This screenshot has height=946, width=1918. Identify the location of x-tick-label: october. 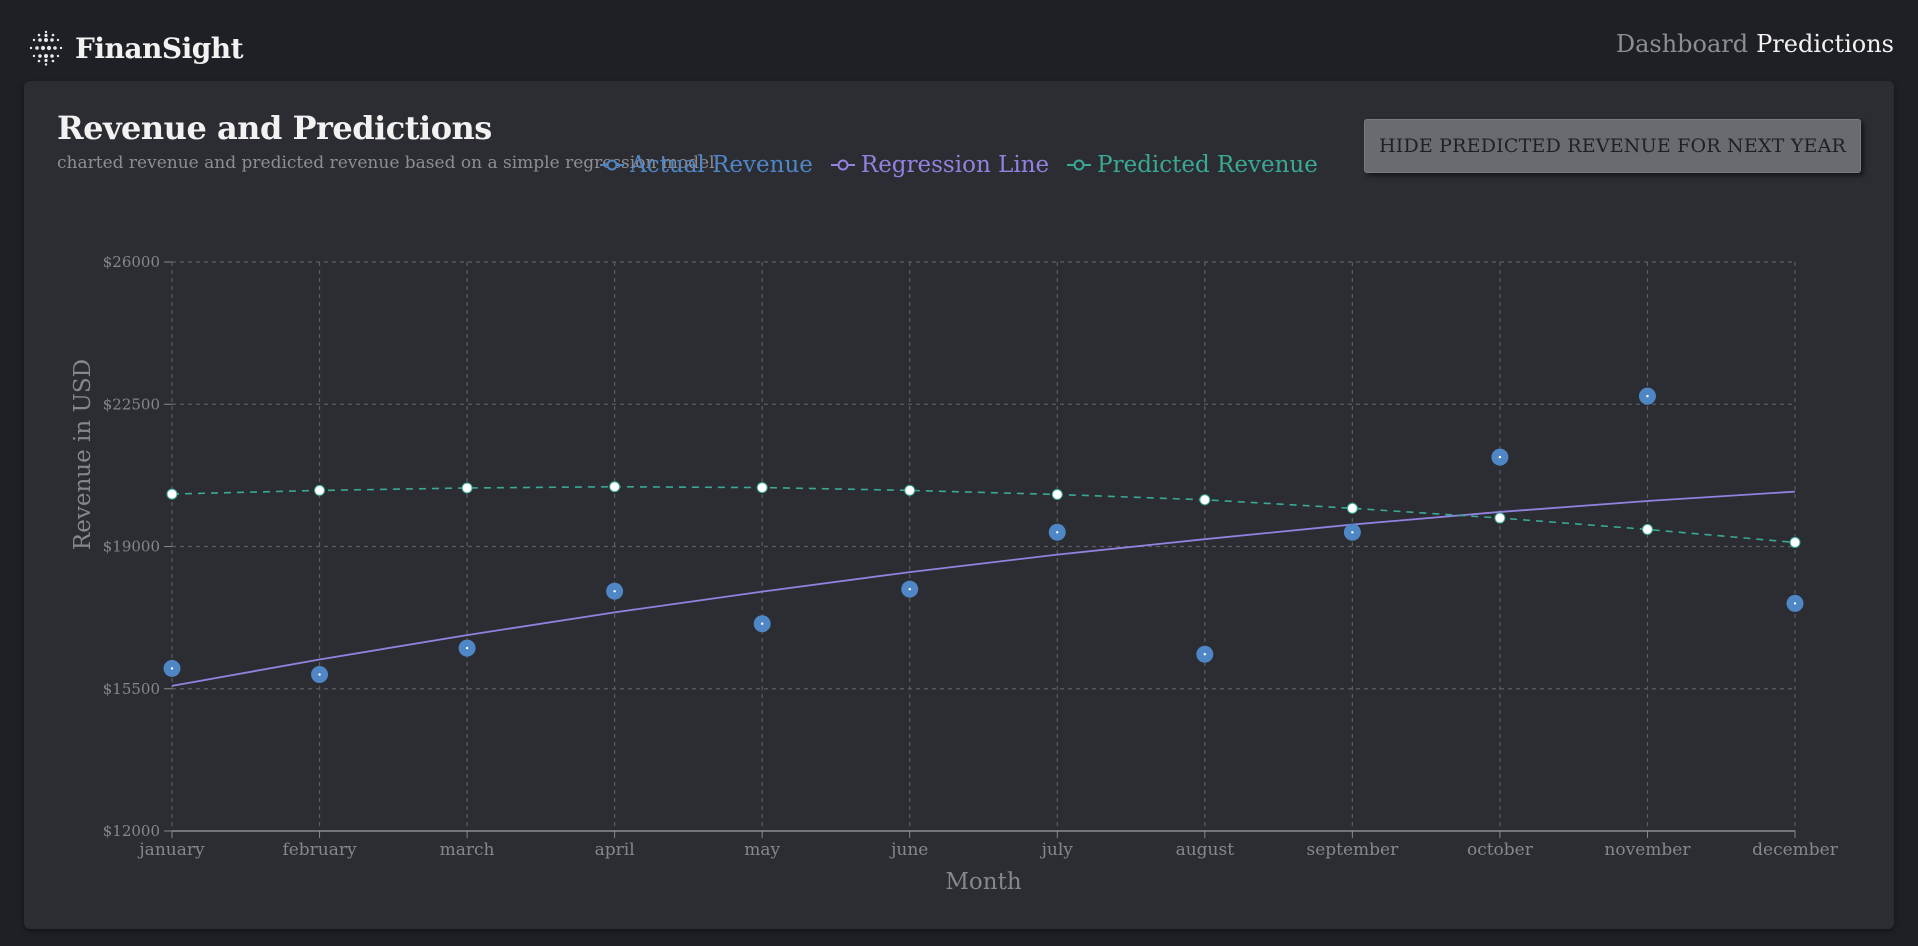
(1500, 850).